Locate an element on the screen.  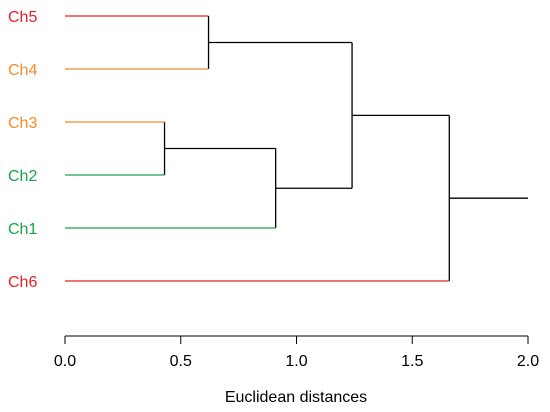
x-tick-label-0.5: 0.5 is located at coordinates (181, 361).